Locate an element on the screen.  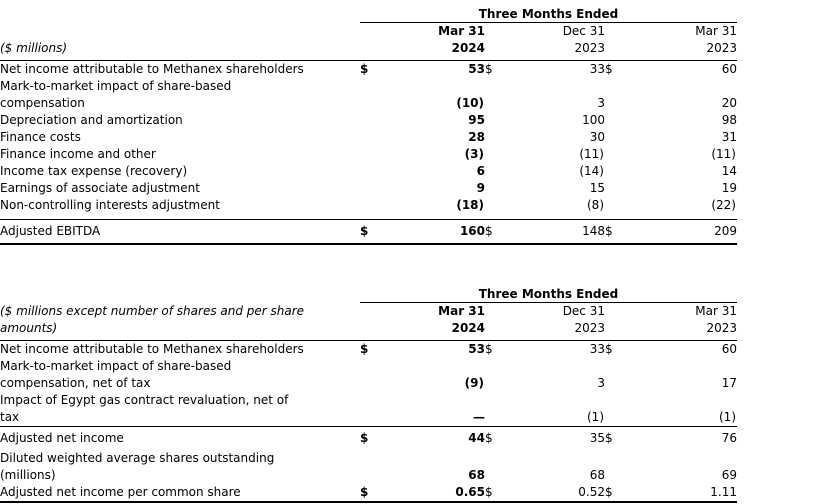
value-mar-2024: 0.65 is located at coordinates (434, 493).